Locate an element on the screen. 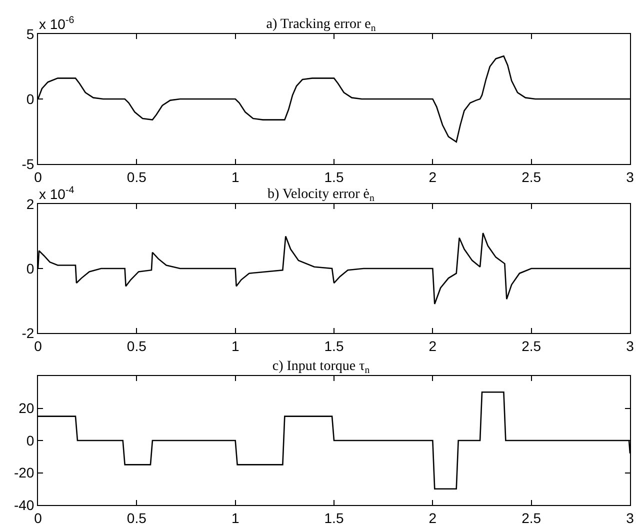 The image size is (642, 527). y-tick-label: -5 is located at coordinates (28, 164).